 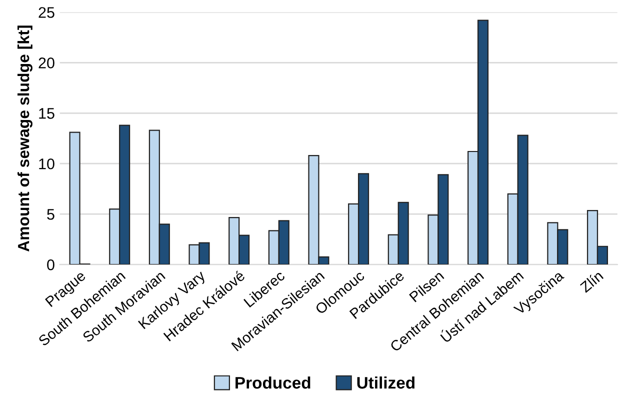 What do you see at coordinates (591, 281) in the screenshot?
I see `x-tick-label: Zlín` at bounding box center [591, 281].